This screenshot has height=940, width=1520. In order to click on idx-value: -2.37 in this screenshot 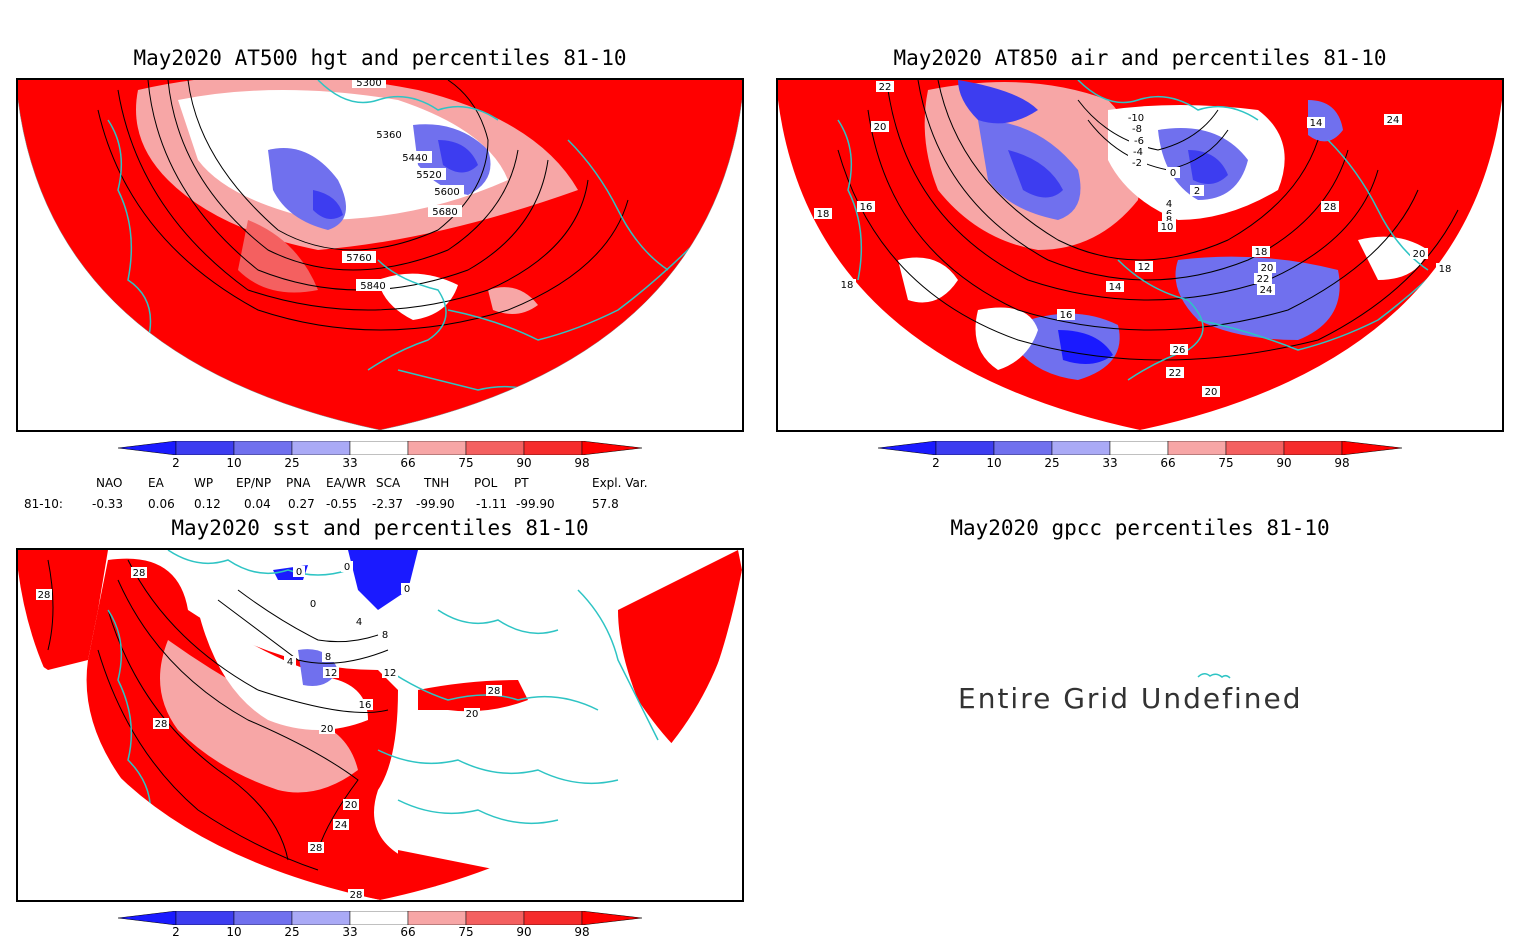, I will do `click(388, 504)`.